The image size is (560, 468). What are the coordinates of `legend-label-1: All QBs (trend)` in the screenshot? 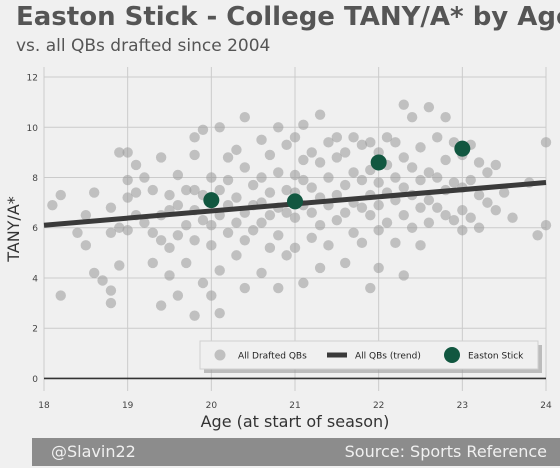 It's located at (388, 357).